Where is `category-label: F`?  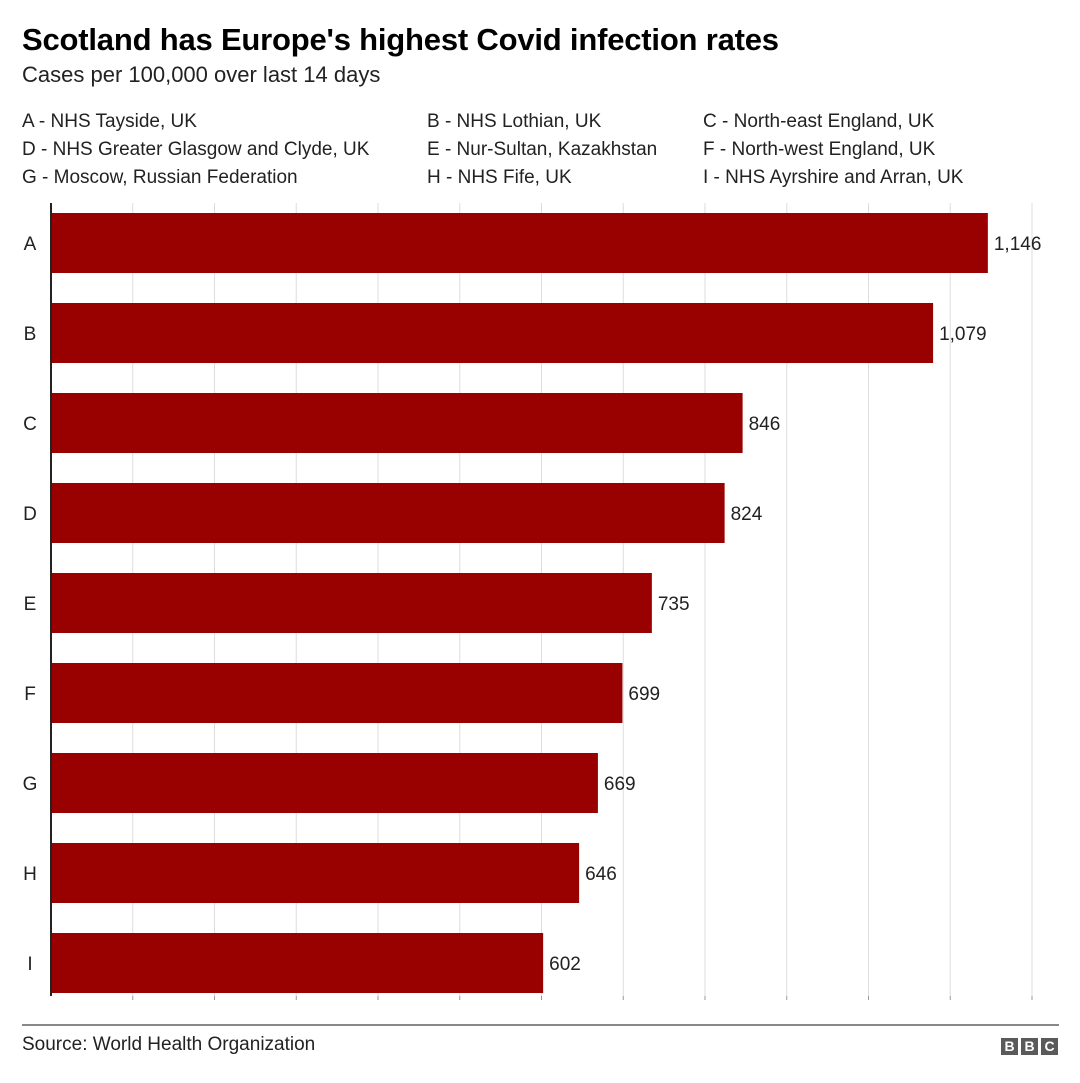
category-label: F is located at coordinates (30, 694).